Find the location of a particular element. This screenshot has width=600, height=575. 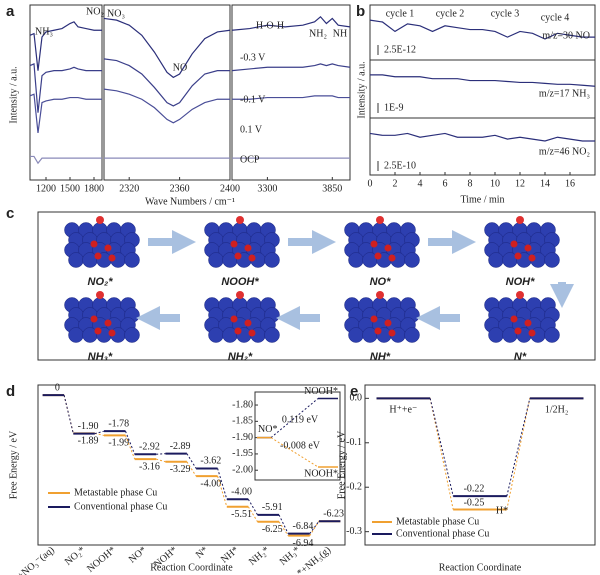

category-label: NOOH* is located at coordinates (321, 391).